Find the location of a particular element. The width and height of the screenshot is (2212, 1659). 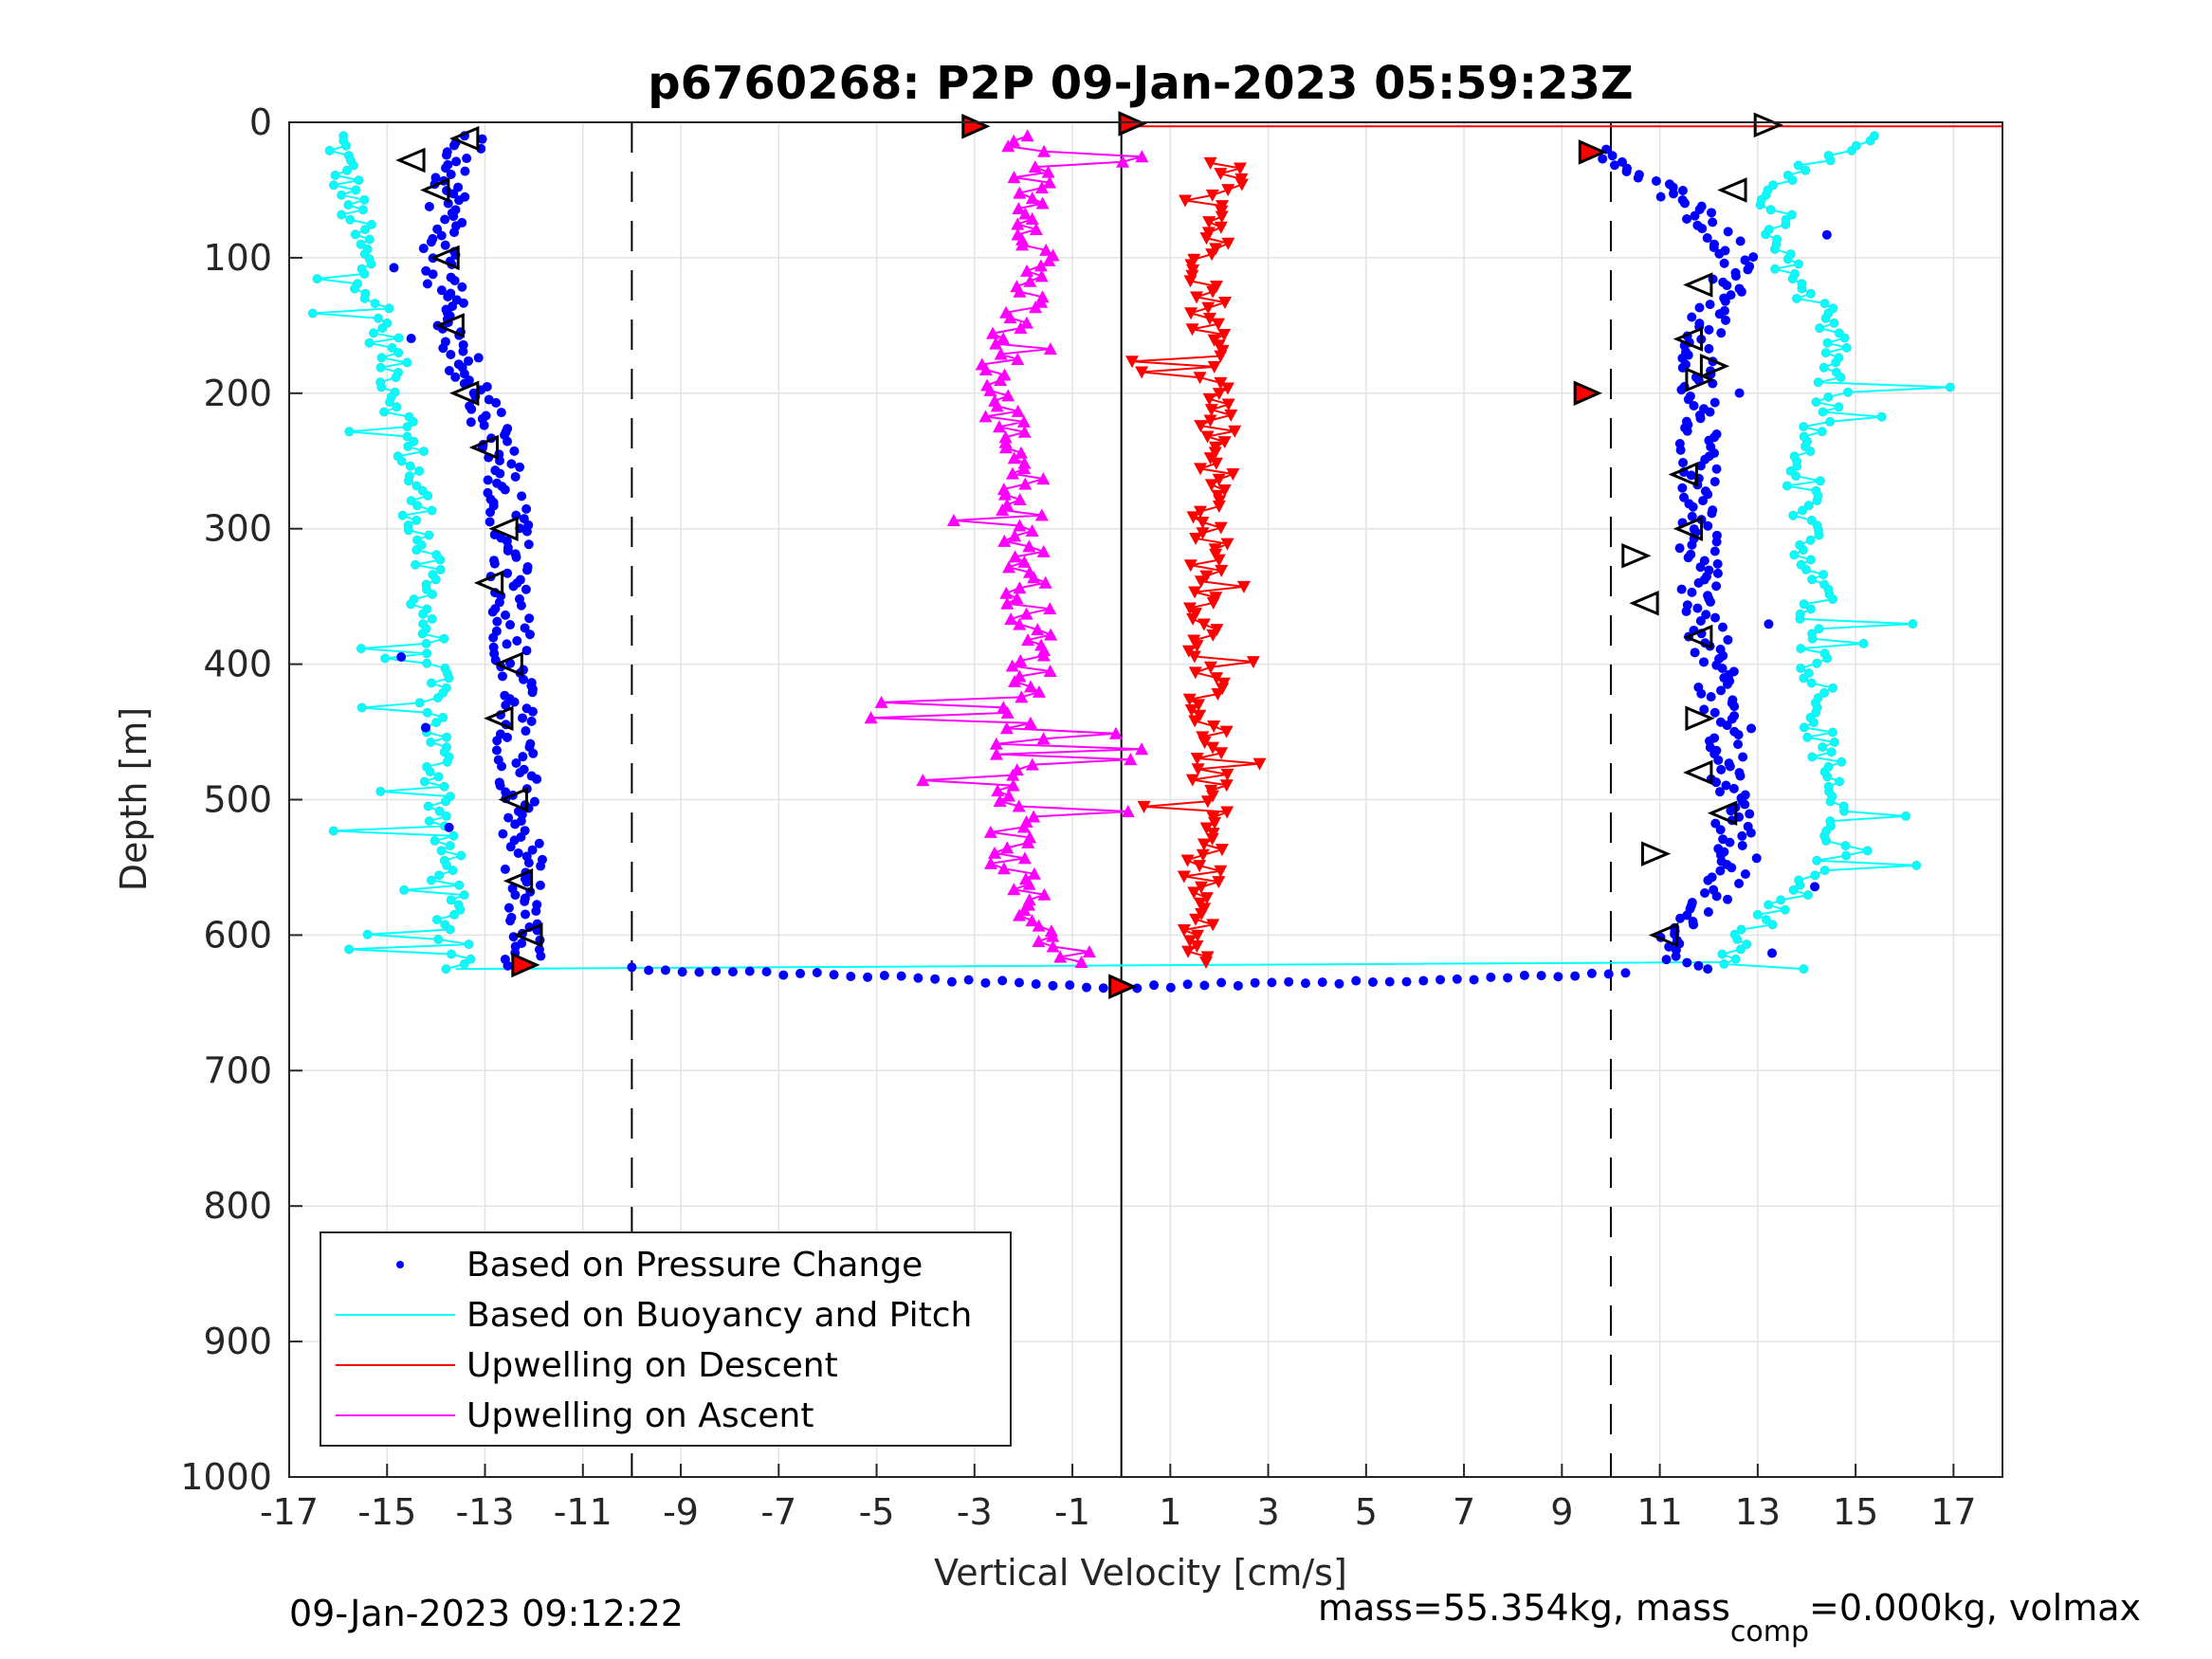

x-tick-label: -3 is located at coordinates (975, 1512).